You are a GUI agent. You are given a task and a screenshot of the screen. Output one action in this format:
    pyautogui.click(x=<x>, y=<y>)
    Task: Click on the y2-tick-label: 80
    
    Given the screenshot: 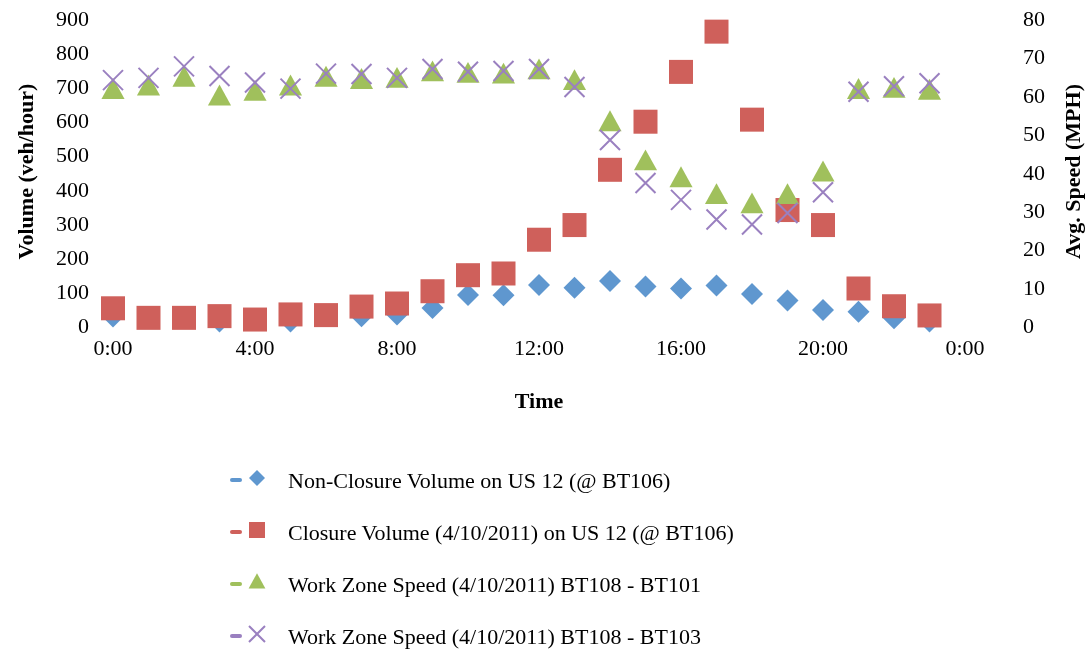 What is the action you would take?
    pyautogui.click(x=1034, y=18)
    